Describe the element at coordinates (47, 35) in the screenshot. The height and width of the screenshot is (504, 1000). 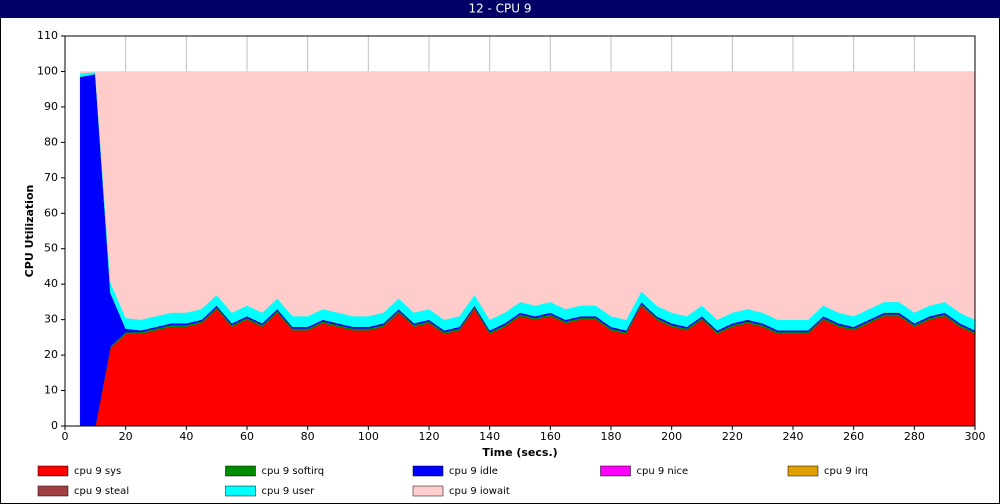
I see `y-tick-label: 110` at that location.